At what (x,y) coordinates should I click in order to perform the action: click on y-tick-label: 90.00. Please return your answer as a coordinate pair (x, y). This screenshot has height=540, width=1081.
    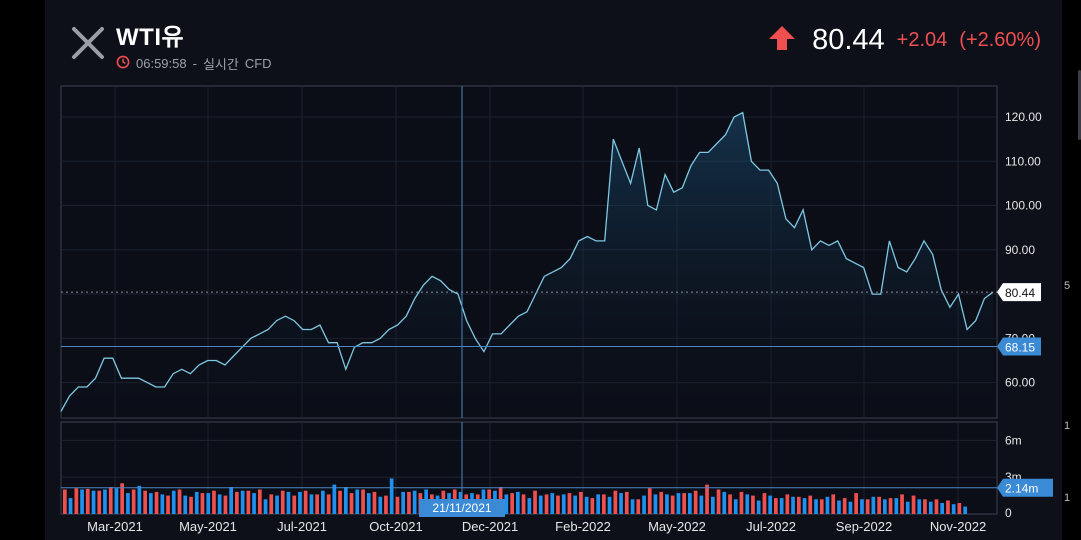
    Looking at the image, I should click on (1020, 250).